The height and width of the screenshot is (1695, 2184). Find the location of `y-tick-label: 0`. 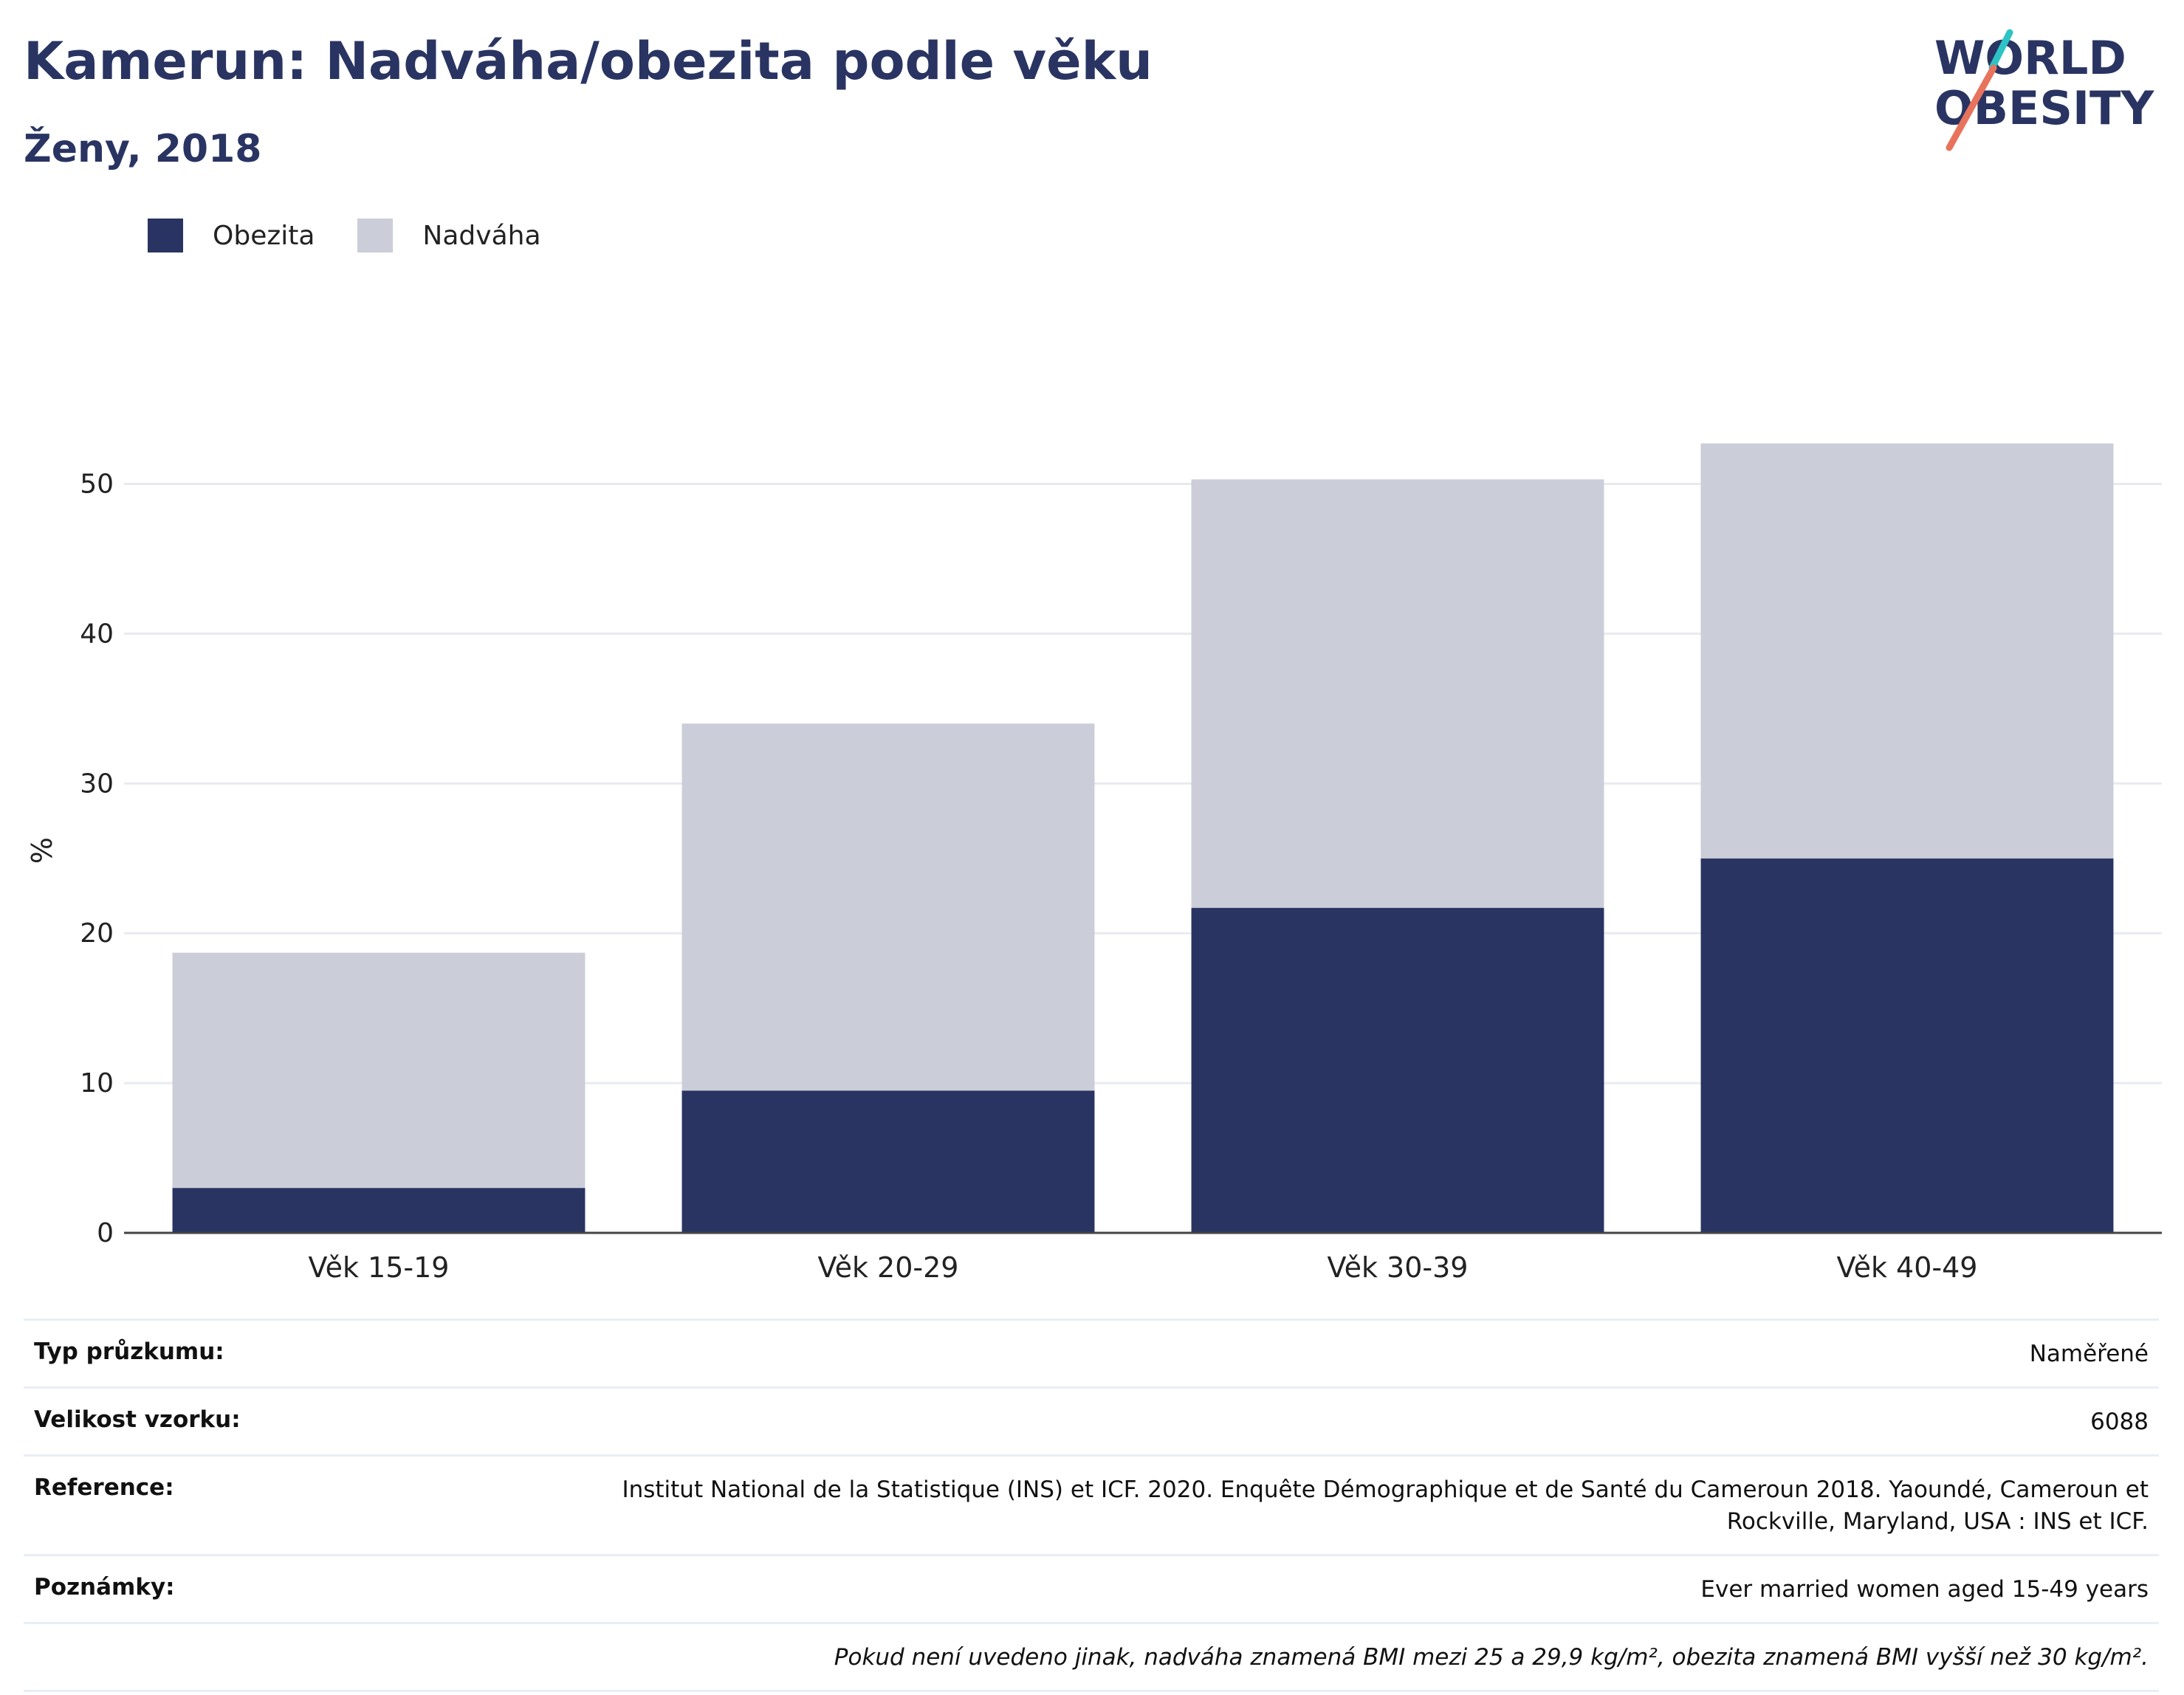

y-tick-label: 0 is located at coordinates (105, 1233).